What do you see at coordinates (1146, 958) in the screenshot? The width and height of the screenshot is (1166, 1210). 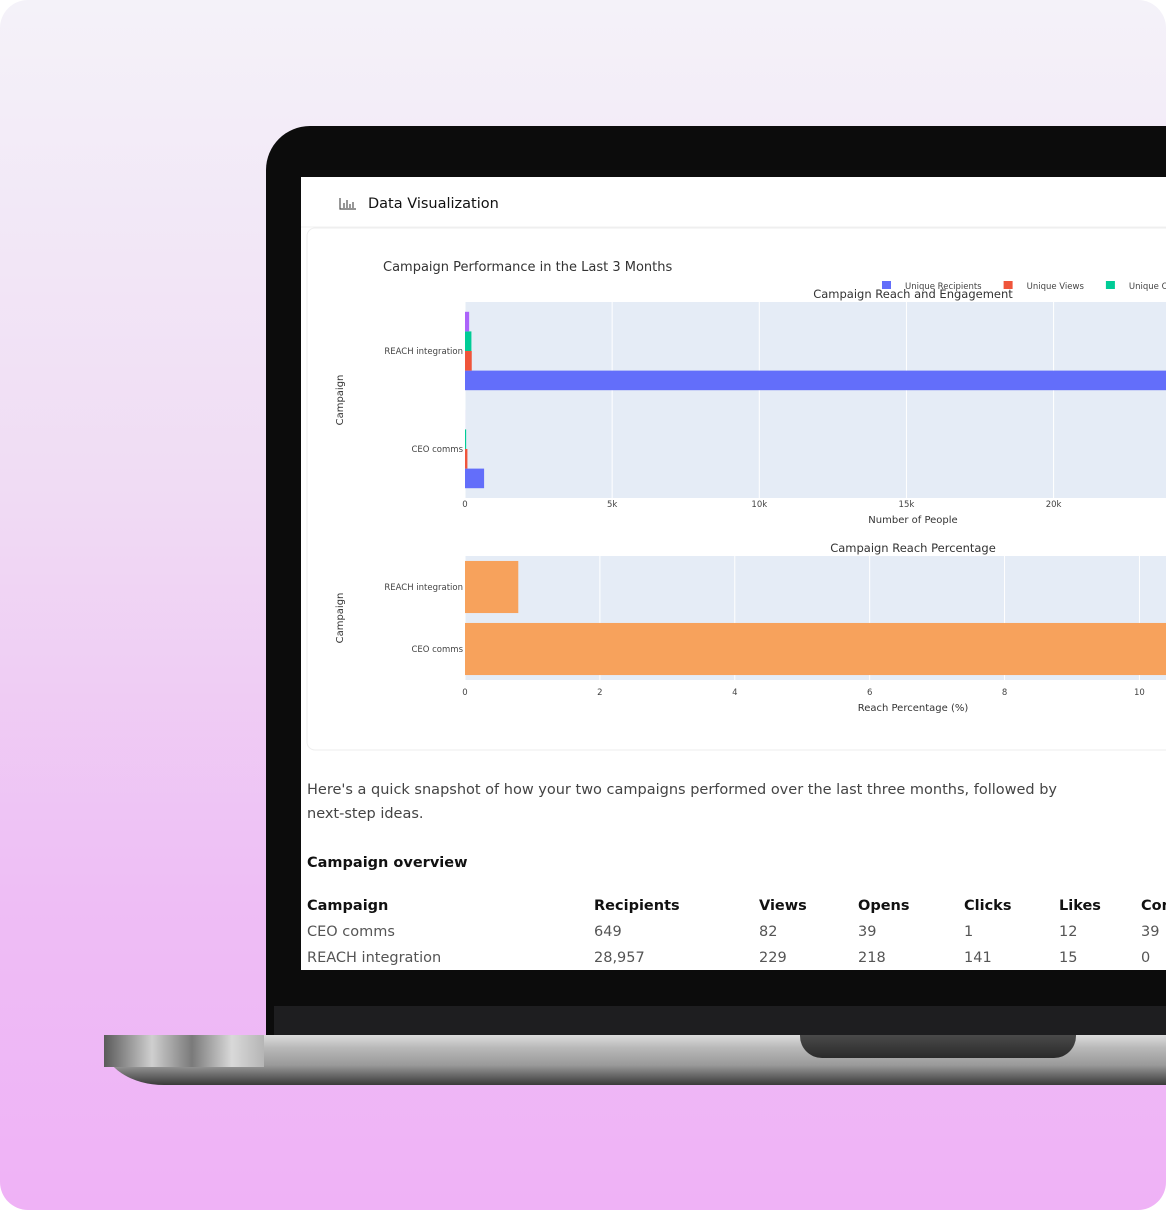 I see `table-cell: 0` at bounding box center [1146, 958].